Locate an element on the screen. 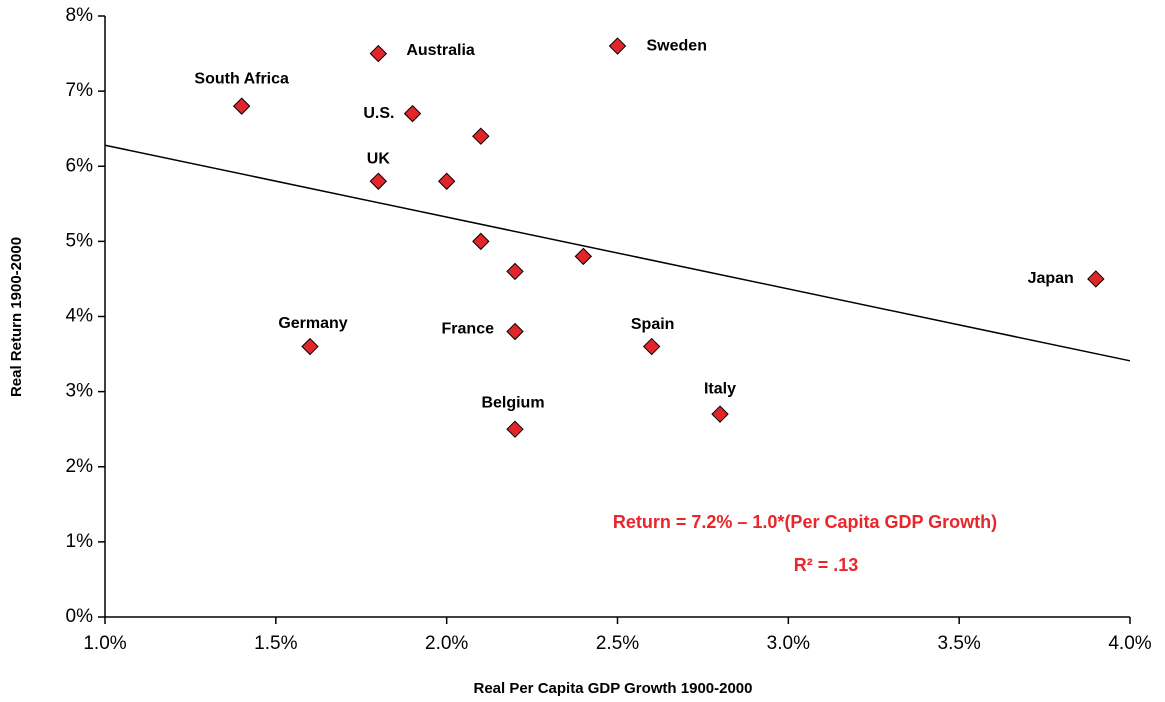 The width and height of the screenshot is (1165, 702). annotation: R² = .13 is located at coordinates (826, 565).